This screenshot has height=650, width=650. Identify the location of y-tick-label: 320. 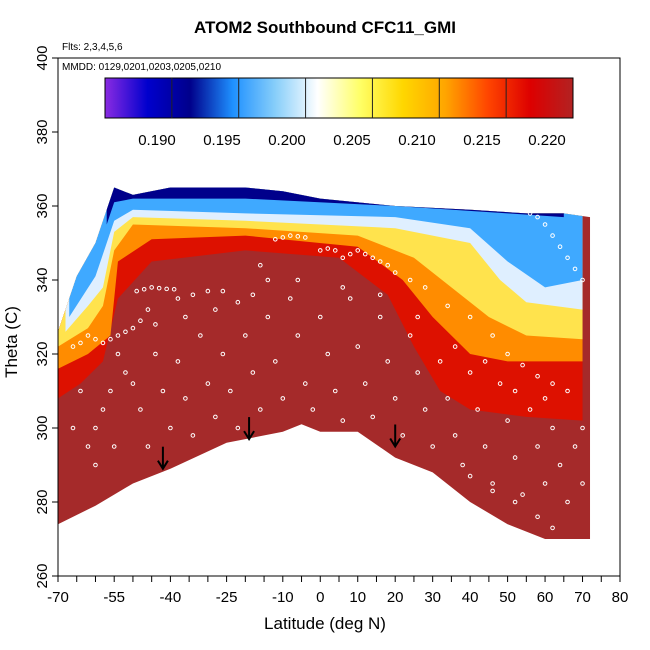
(42, 353).